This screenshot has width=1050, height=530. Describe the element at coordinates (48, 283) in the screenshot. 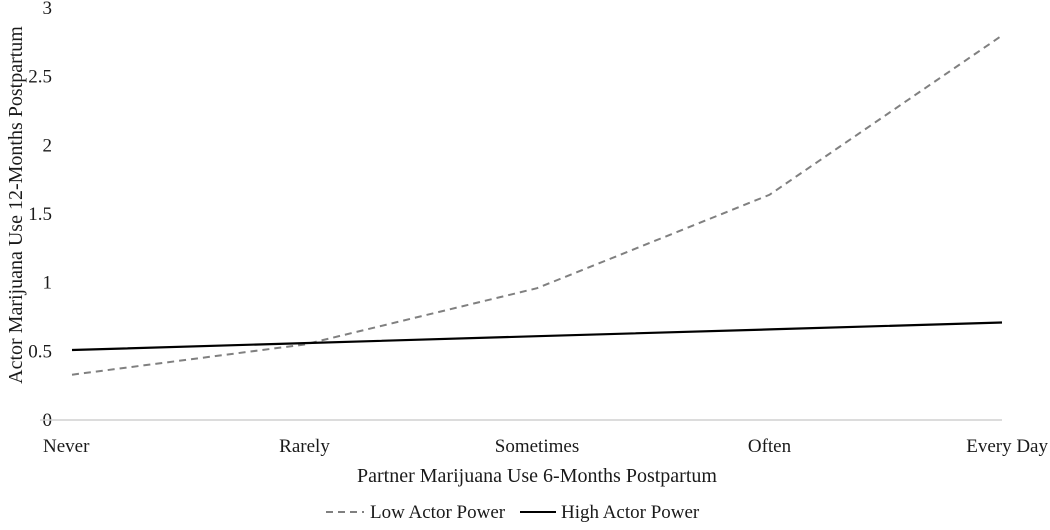

I see `y-tick-label: 1` at that location.